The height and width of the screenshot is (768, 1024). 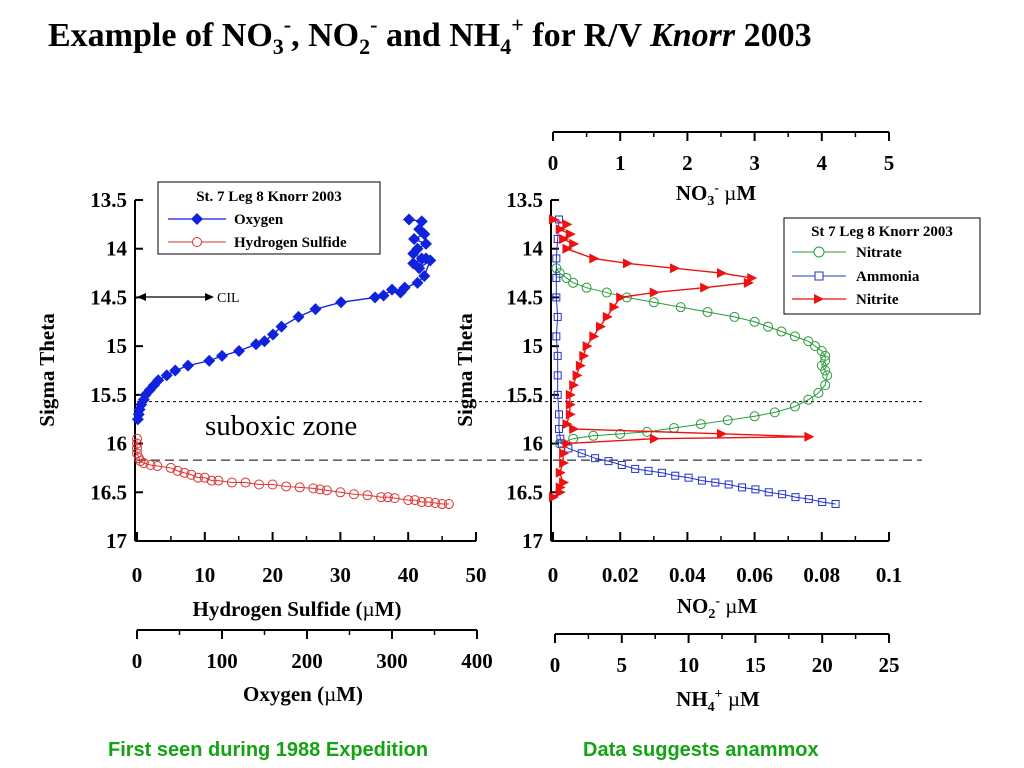 I want to click on caption-left: First seen during 1988 Expedition, so click(x=268, y=750).